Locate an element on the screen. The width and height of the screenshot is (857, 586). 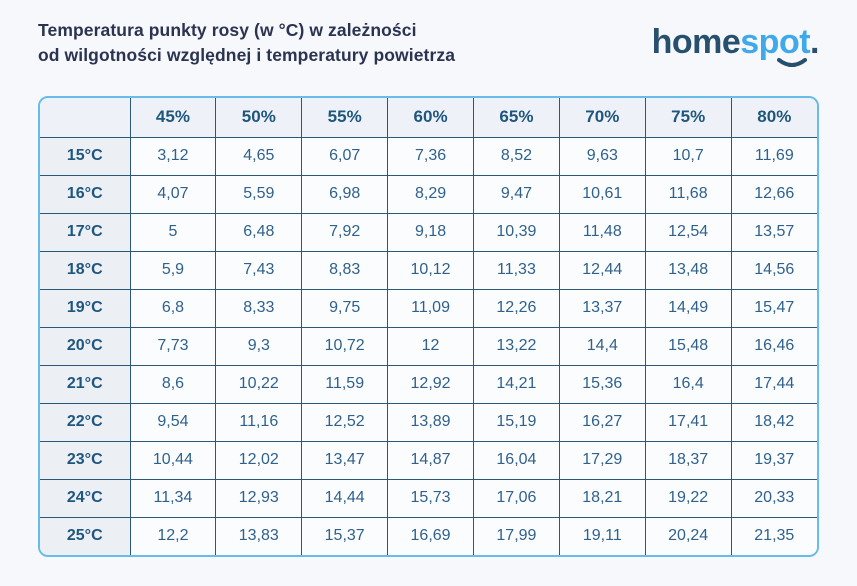
table-row: 17°C 5 6,48 7,92 9,18 10,39 11,48 12,54 13,57 is located at coordinates (428, 232).